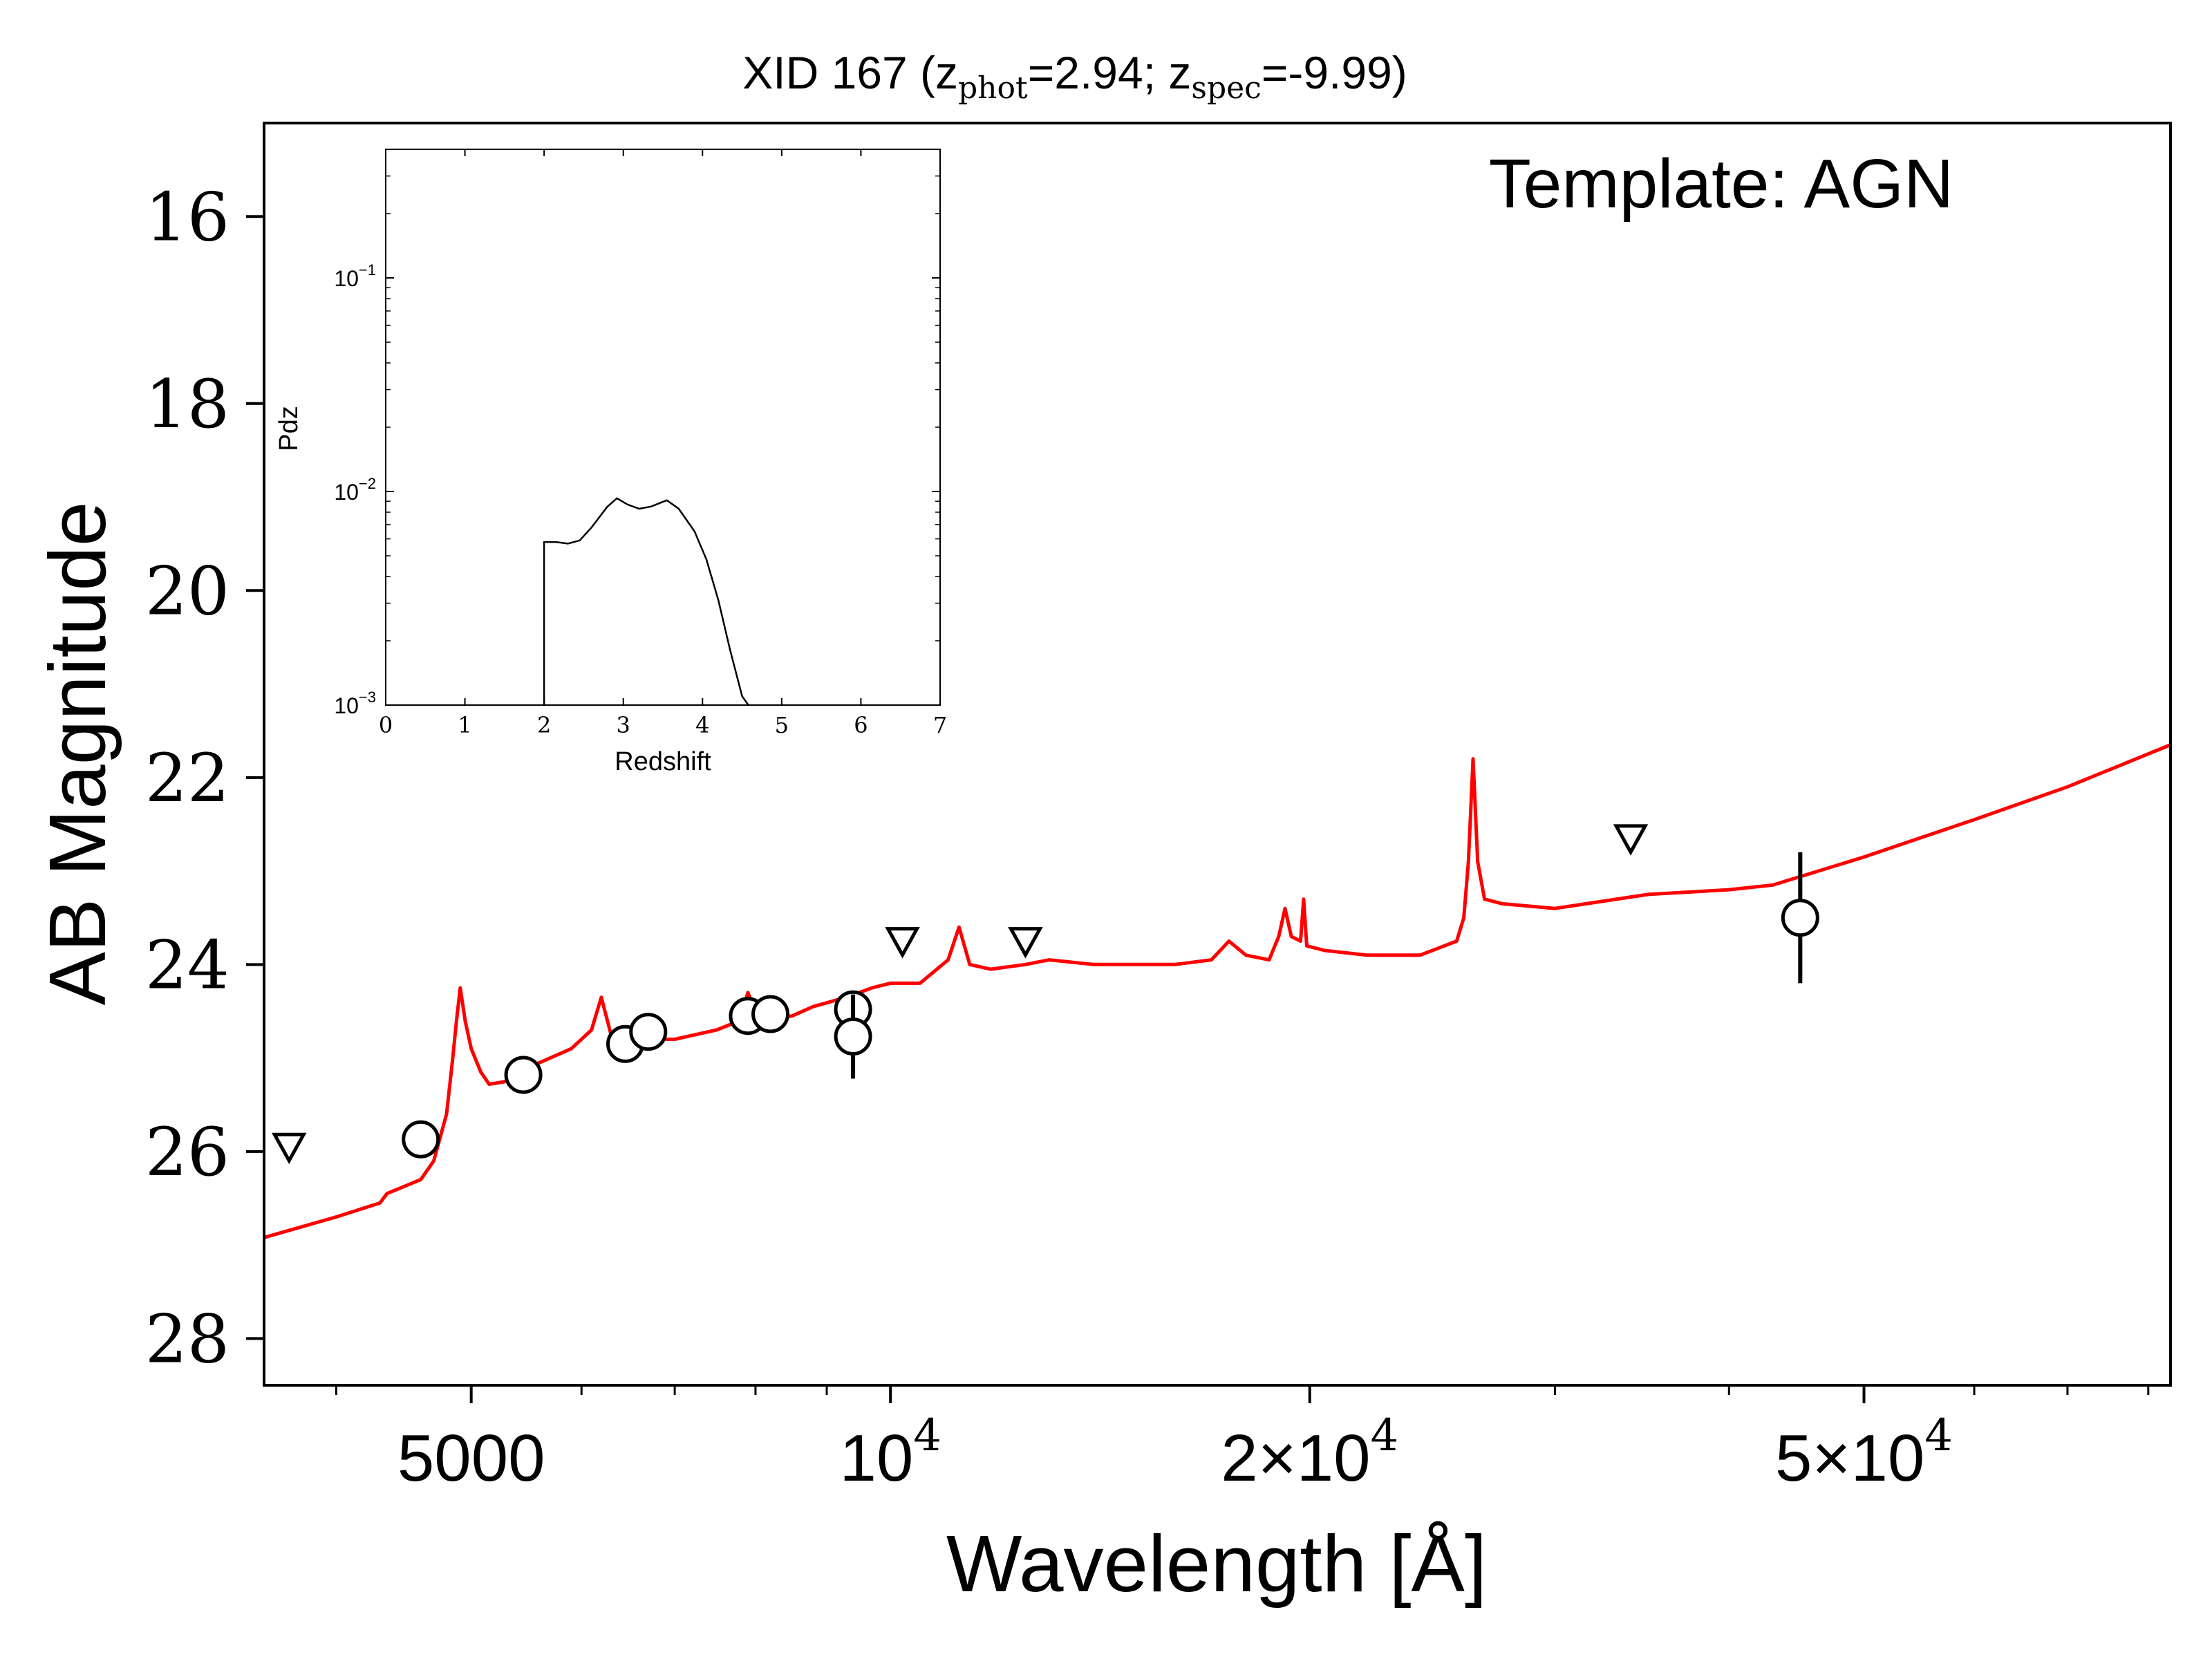  I want to click on inset-x-tick-label: 2, so click(544, 725).